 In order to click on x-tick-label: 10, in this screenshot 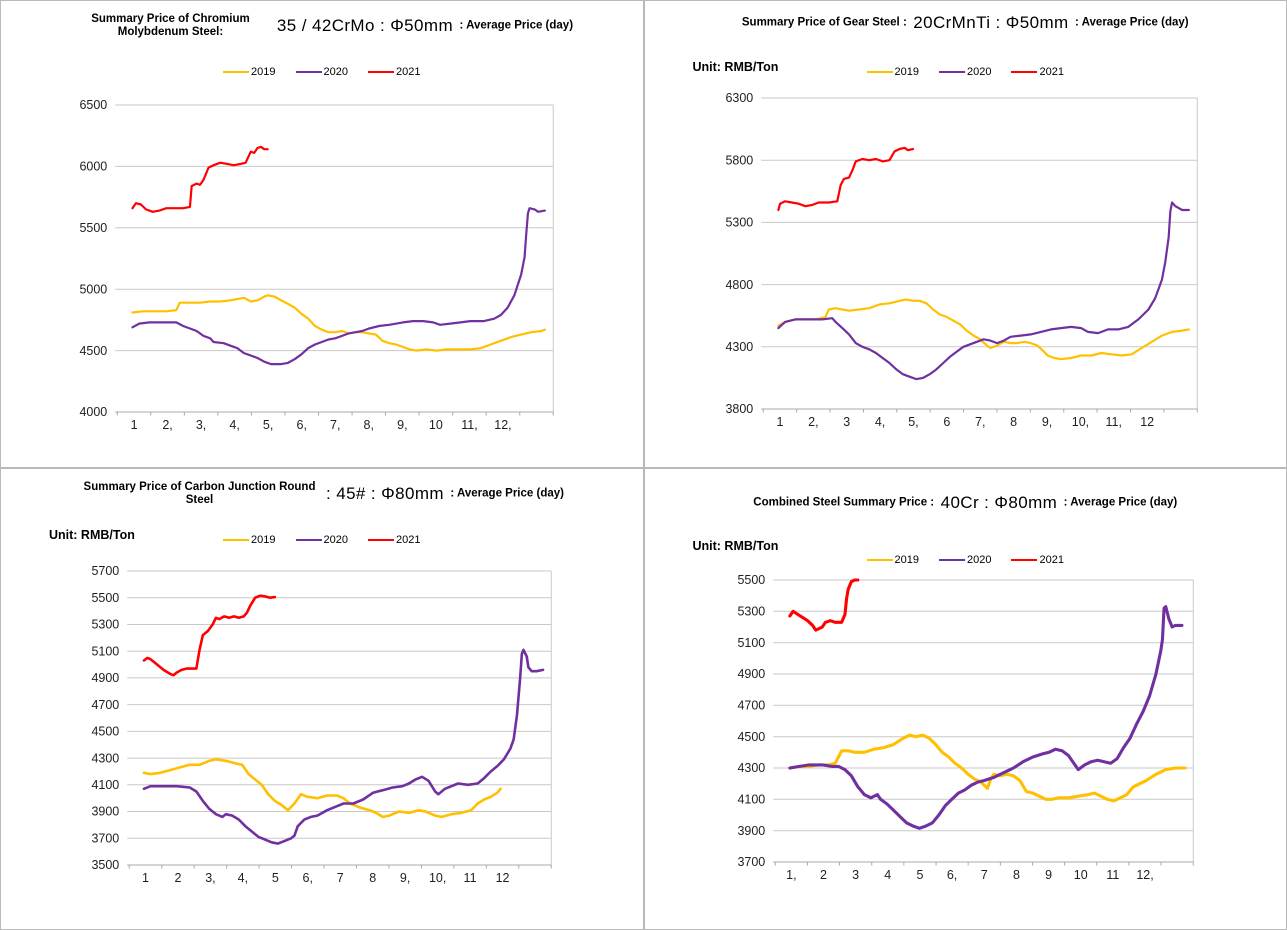, I will do `click(1079, 422)`.